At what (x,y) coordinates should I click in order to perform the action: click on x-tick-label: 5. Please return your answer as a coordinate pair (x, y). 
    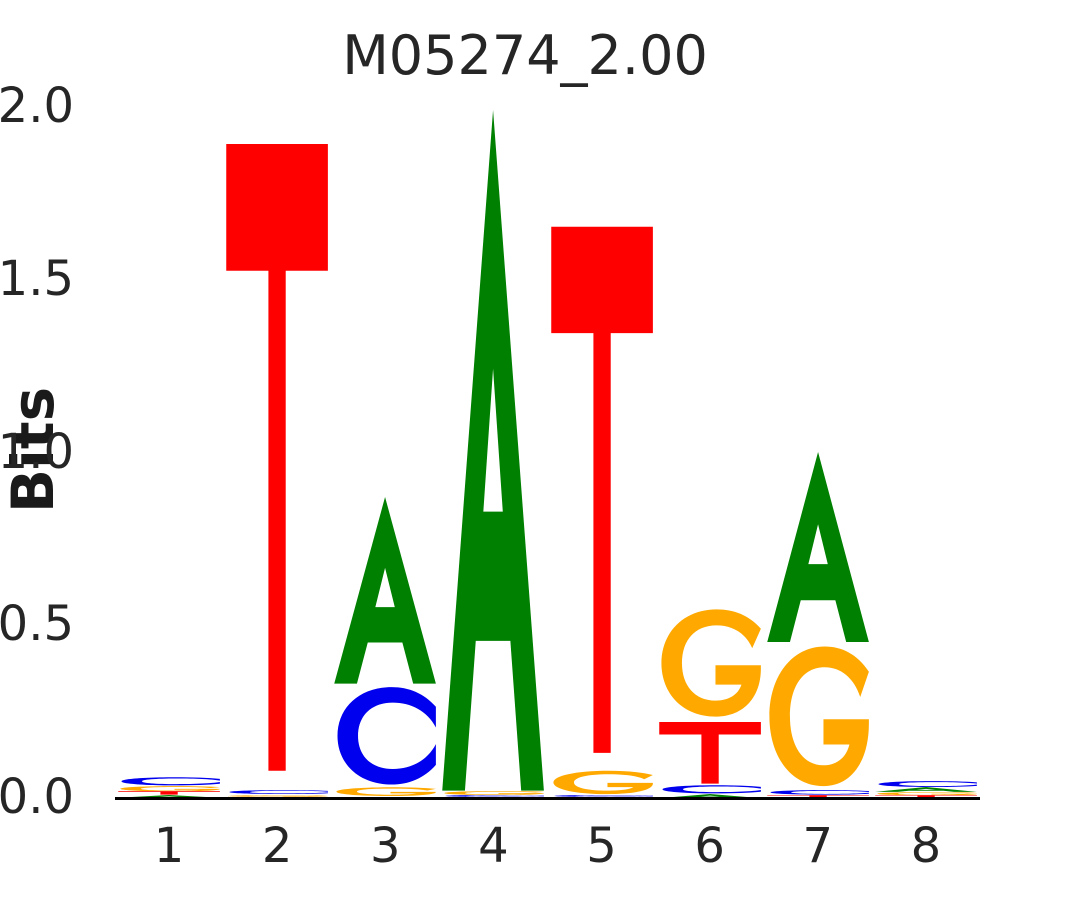
    Looking at the image, I should click on (601, 846).